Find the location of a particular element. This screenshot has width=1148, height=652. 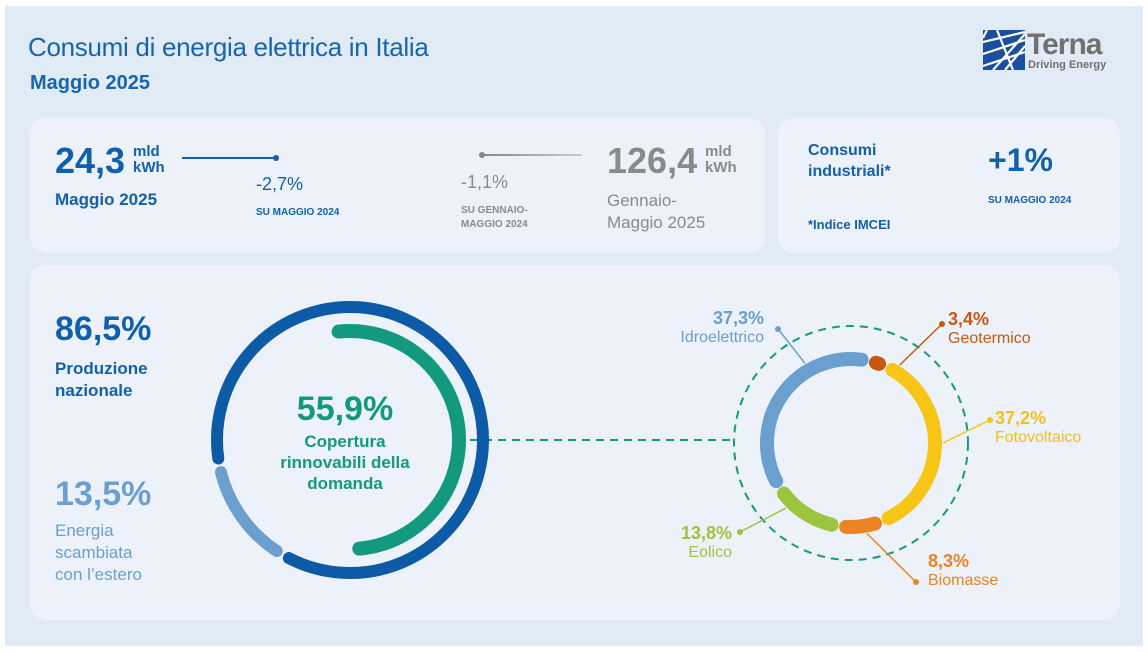

import-label: Energia scambiata con l’estero is located at coordinates (98, 553).